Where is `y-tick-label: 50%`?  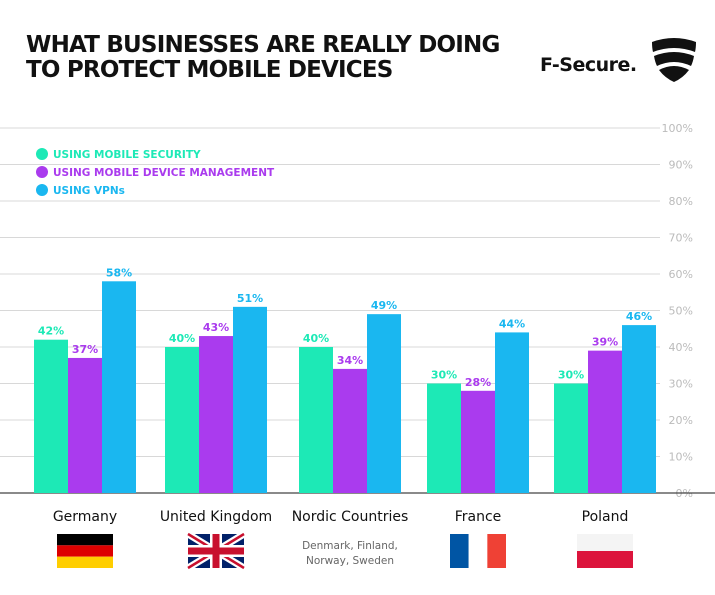 y-tick-label: 50% is located at coordinates (681, 311).